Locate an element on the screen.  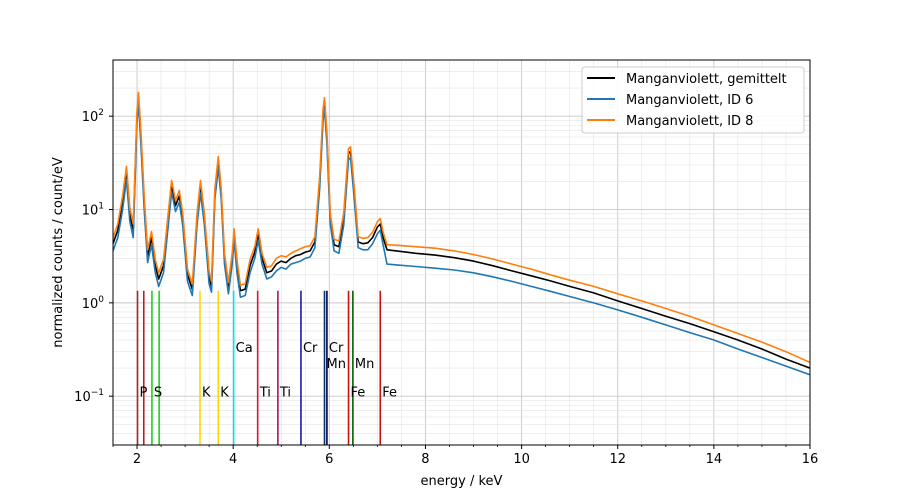
x-tick-label: 2 is located at coordinates (137, 459).